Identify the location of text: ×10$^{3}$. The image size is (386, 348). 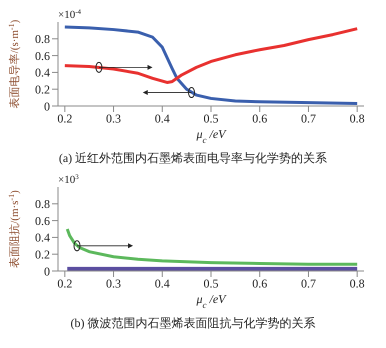
(69, 179).